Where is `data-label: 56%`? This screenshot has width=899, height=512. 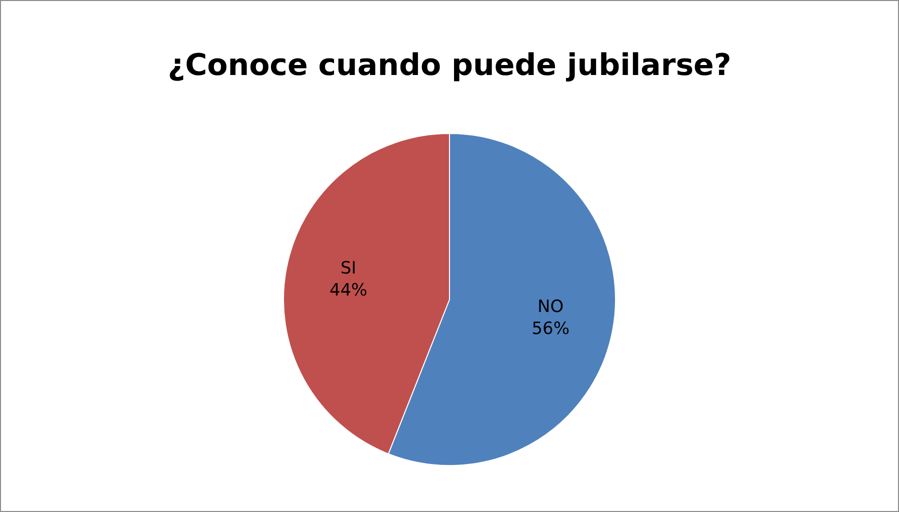
data-label: 56% is located at coordinates (551, 329).